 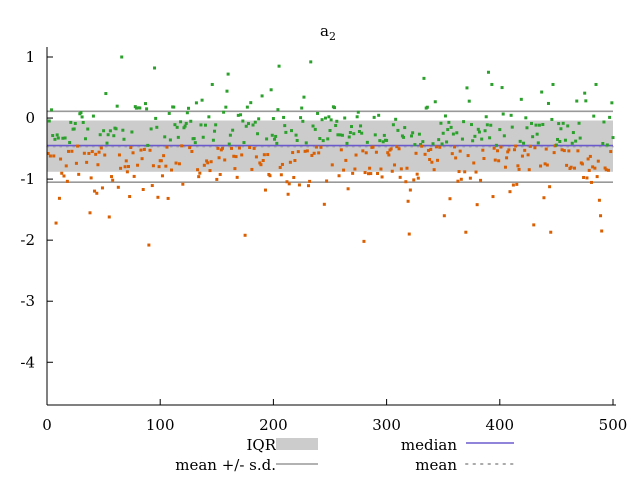 What do you see at coordinates (27, 240) in the screenshot?
I see `y-tick-label: -2` at bounding box center [27, 240].